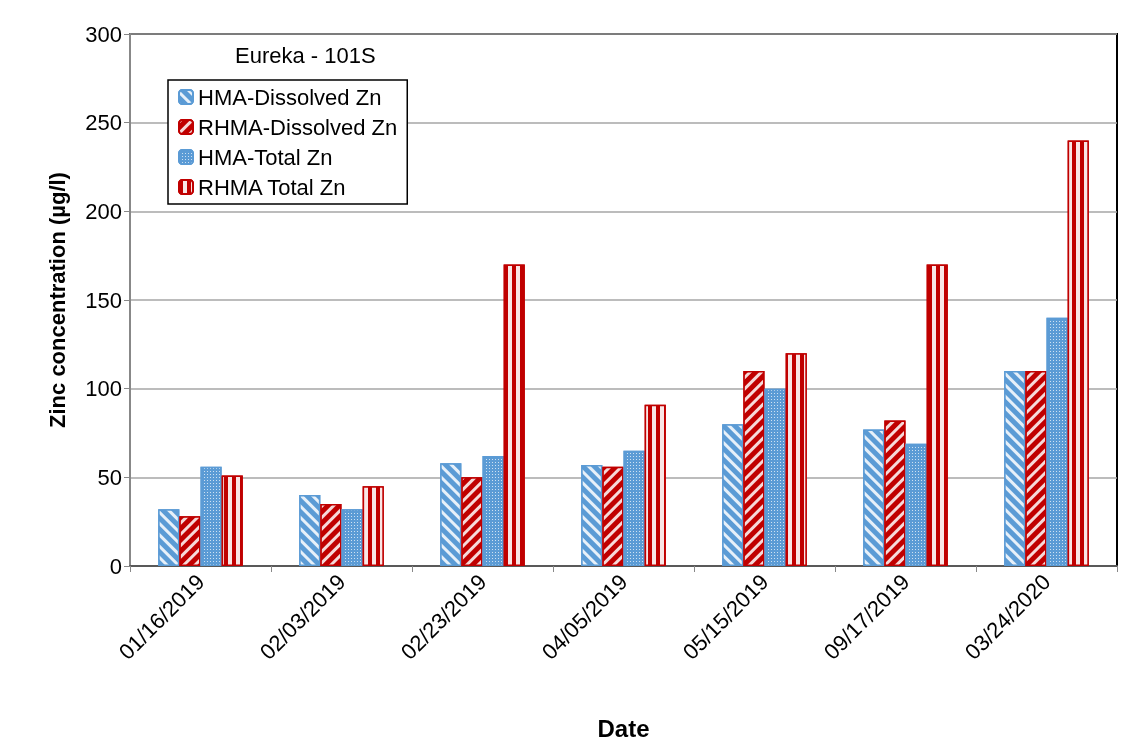 This screenshot has width=1142, height=750. Describe the element at coordinates (290, 97) in the screenshot. I see `legend-label: HMA-Dissolved Zn` at that location.